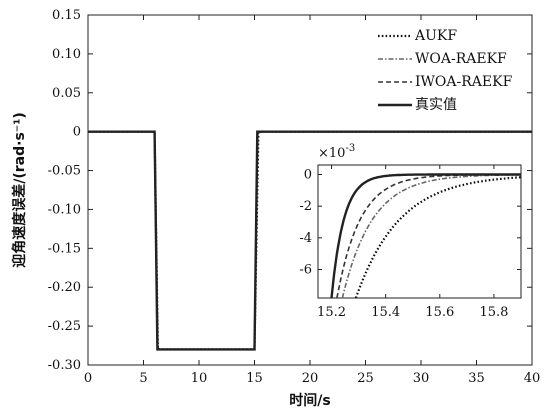  Describe the element at coordinates (64, 287) in the screenshot. I see `y-tick-label: -0.20` at that location.